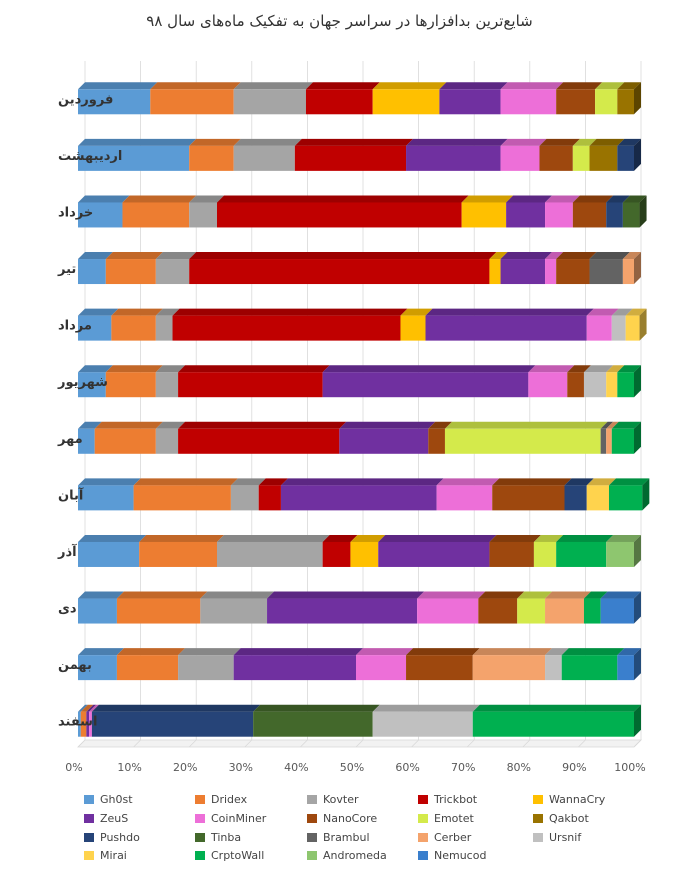  Describe the element at coordinates (70, 439) in the screenshot. I see `category-label: مهر` at that location.